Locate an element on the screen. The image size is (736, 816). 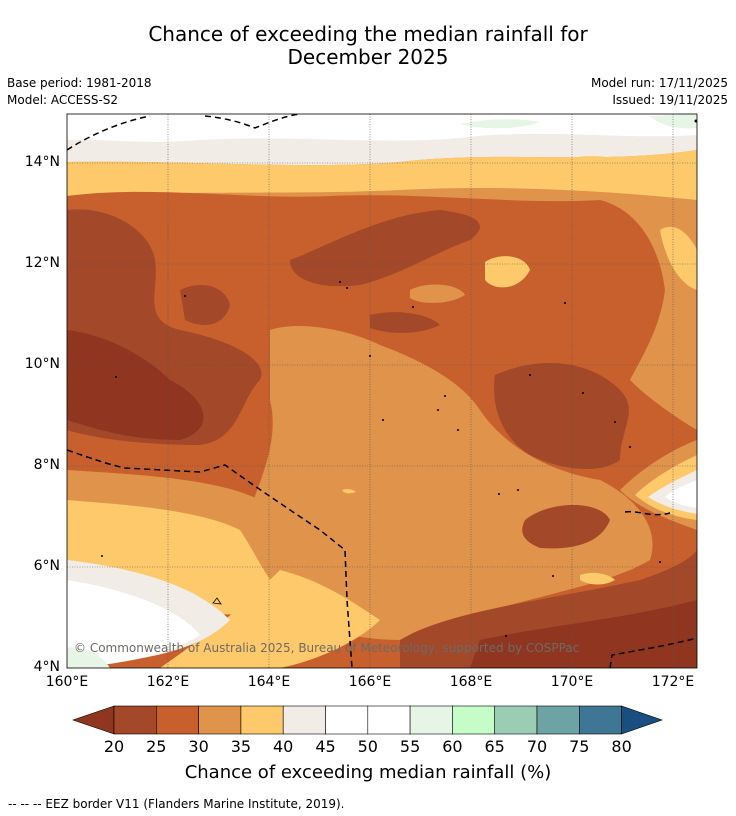
colorbar-tick-label: 70 is located at coordinates (537, 746).